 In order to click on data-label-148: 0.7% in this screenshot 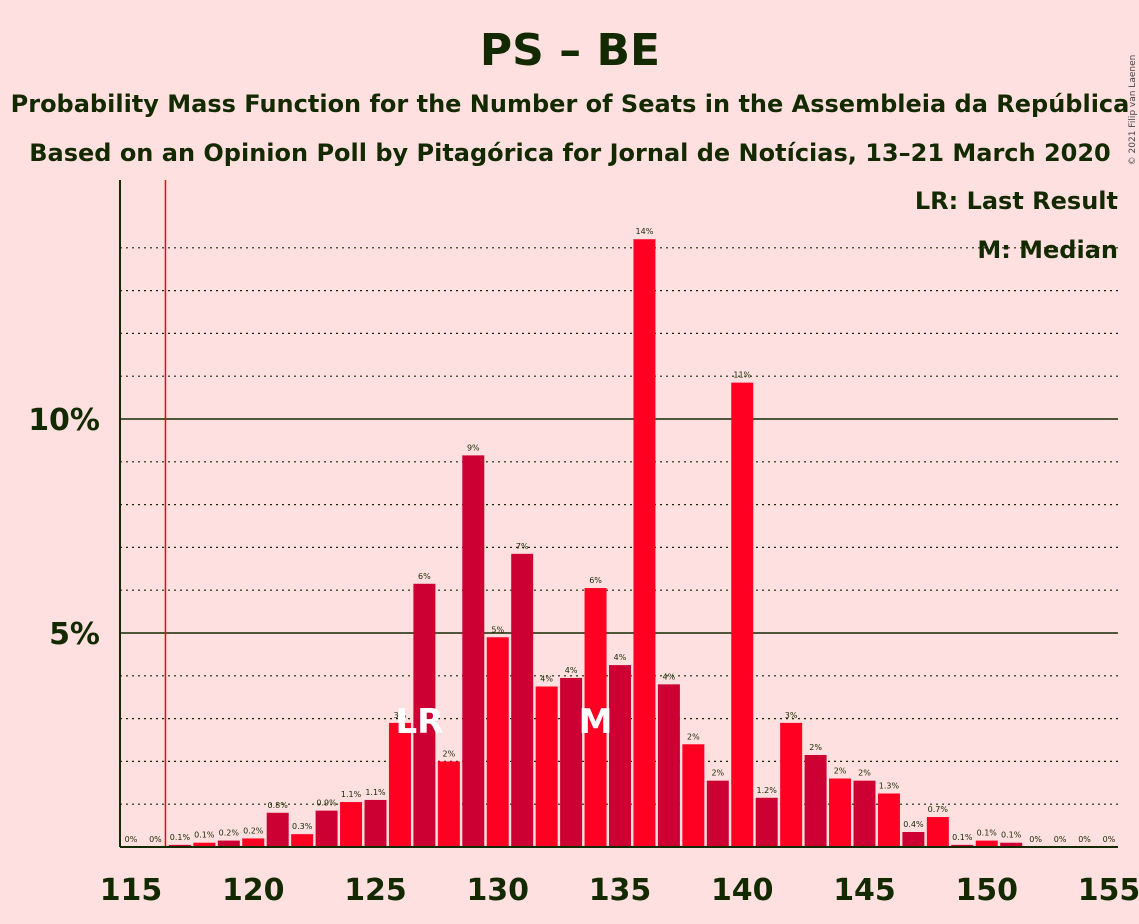, I will do `click(938, 809)`.